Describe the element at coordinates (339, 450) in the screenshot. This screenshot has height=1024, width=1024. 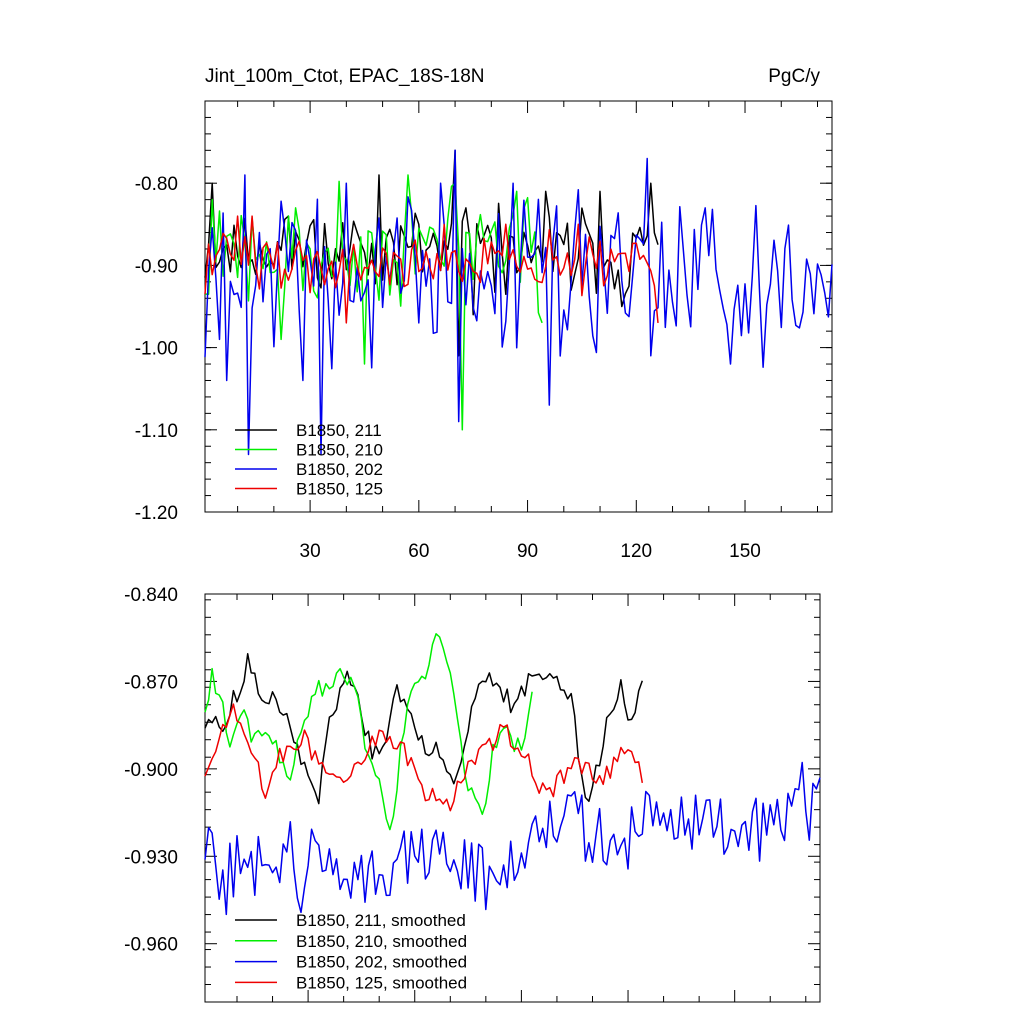
I see `legend-label: B1850, 210` at that location.